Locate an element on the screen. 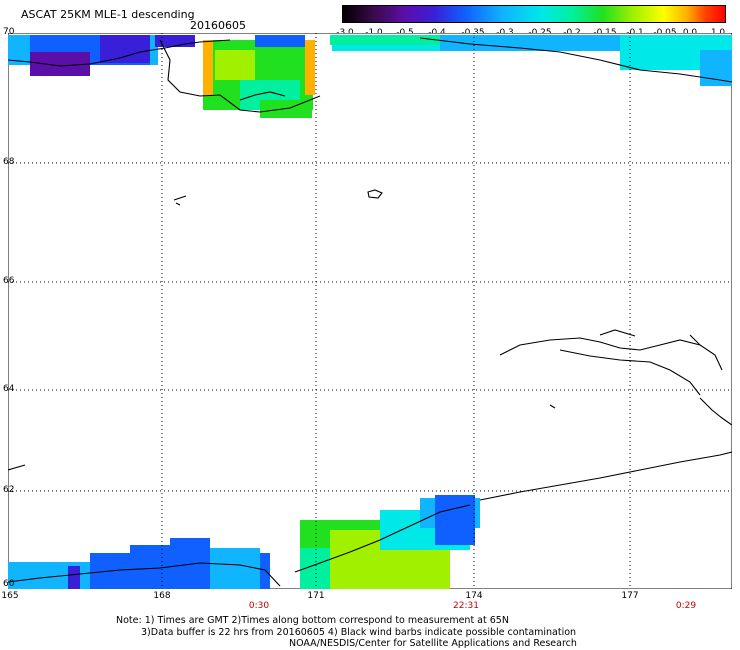 The height and width of the screenshot is (650, 740). swath-time-label: 22:31 is located at coordinates (466, 606).